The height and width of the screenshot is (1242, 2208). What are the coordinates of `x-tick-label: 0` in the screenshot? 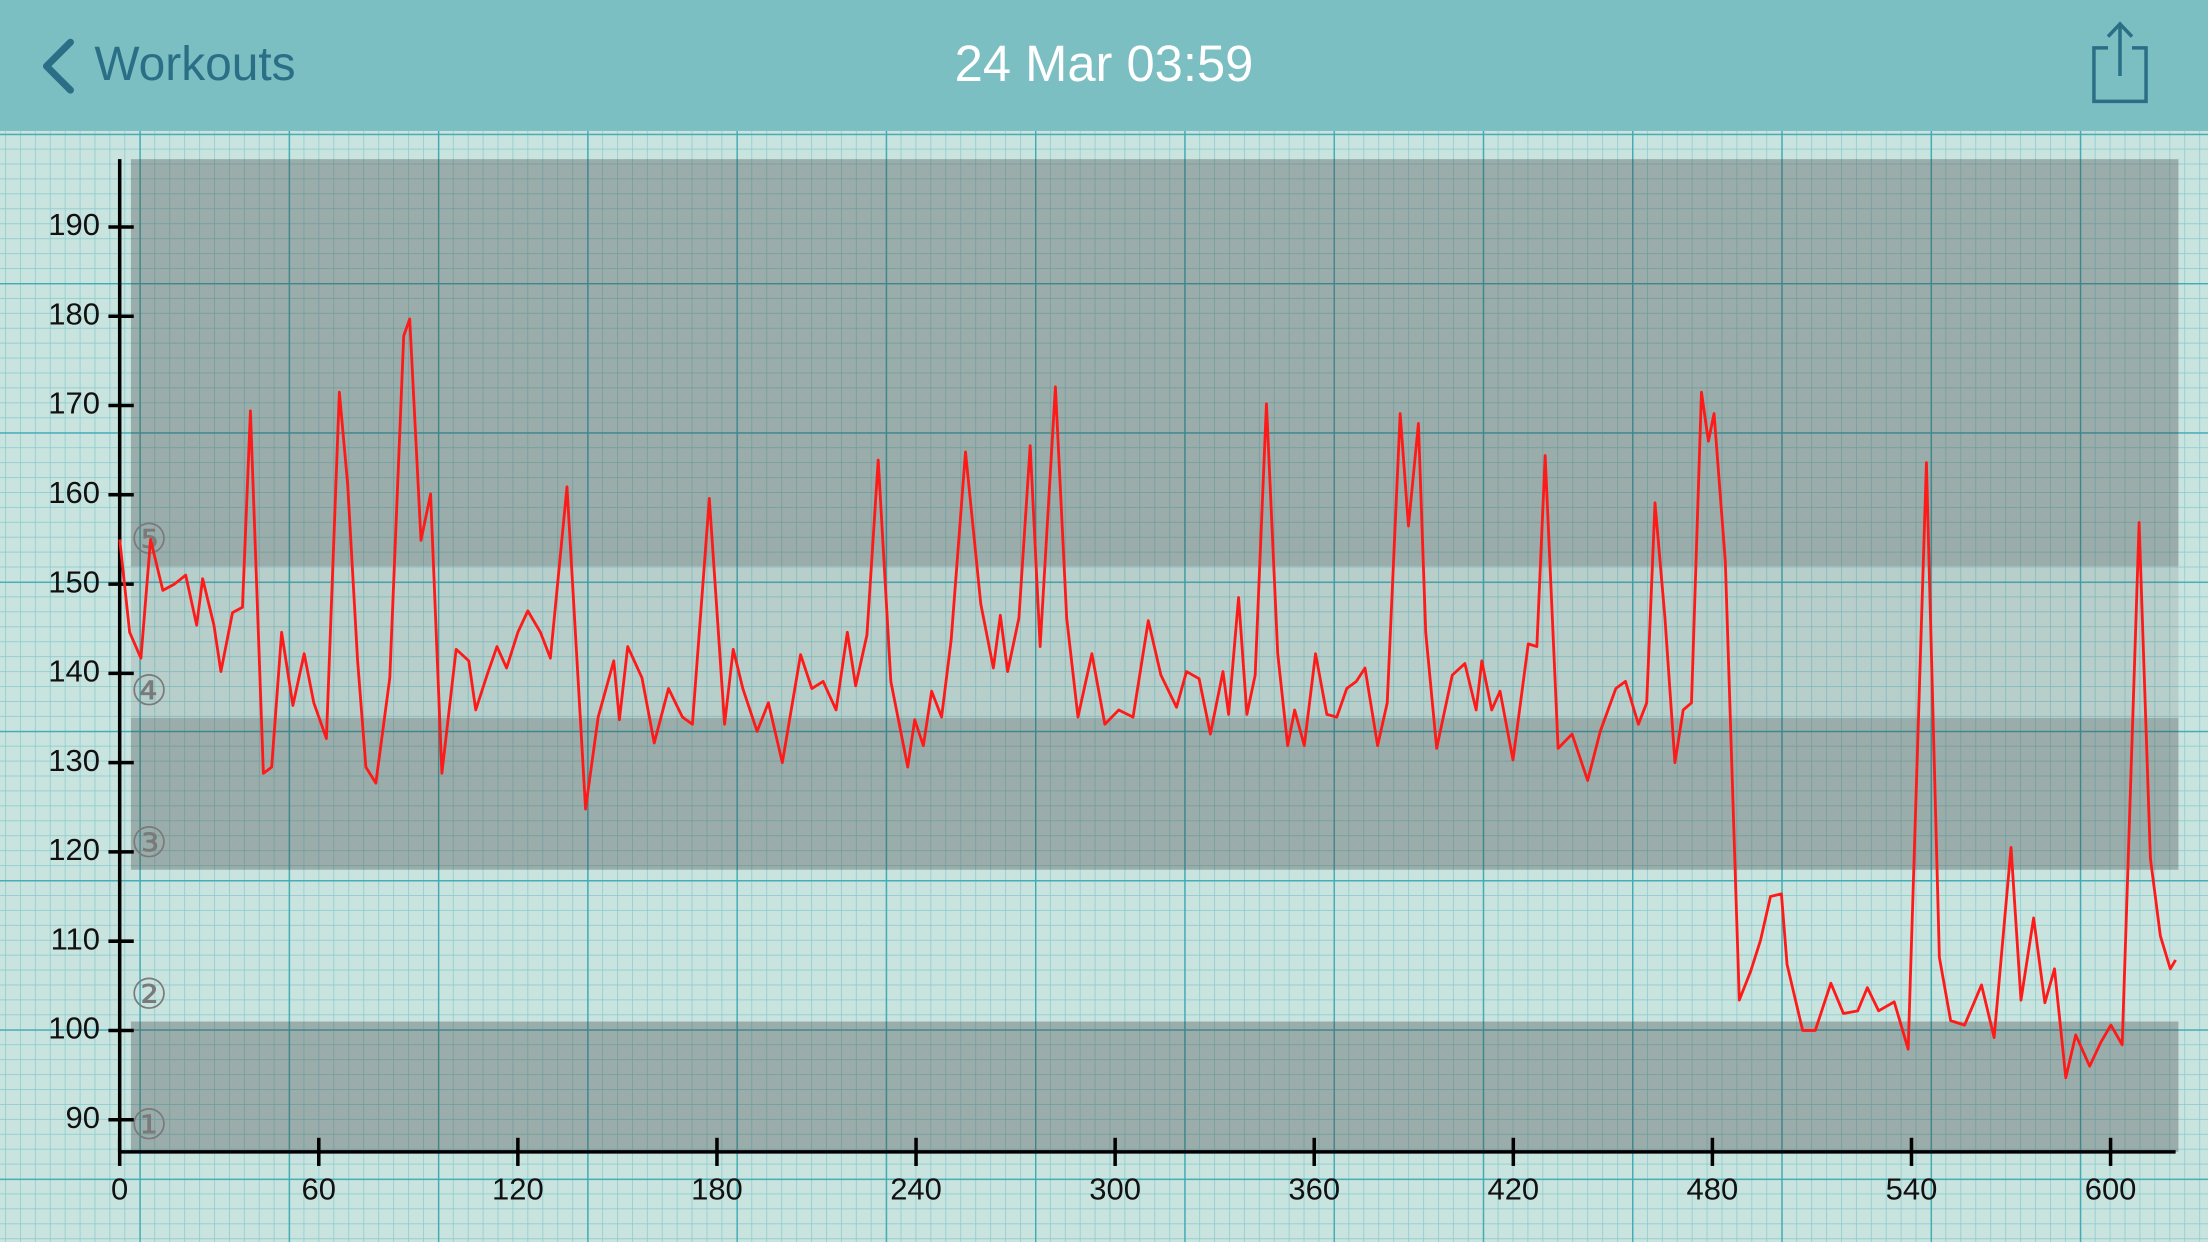 It's located at (119, 1188).